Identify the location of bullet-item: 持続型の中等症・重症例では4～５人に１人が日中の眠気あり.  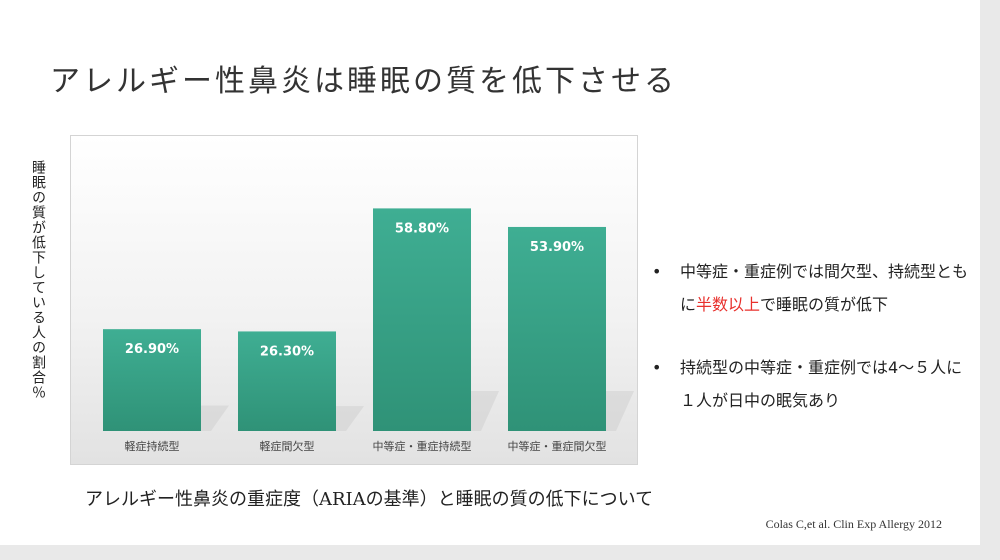
(812, 384).